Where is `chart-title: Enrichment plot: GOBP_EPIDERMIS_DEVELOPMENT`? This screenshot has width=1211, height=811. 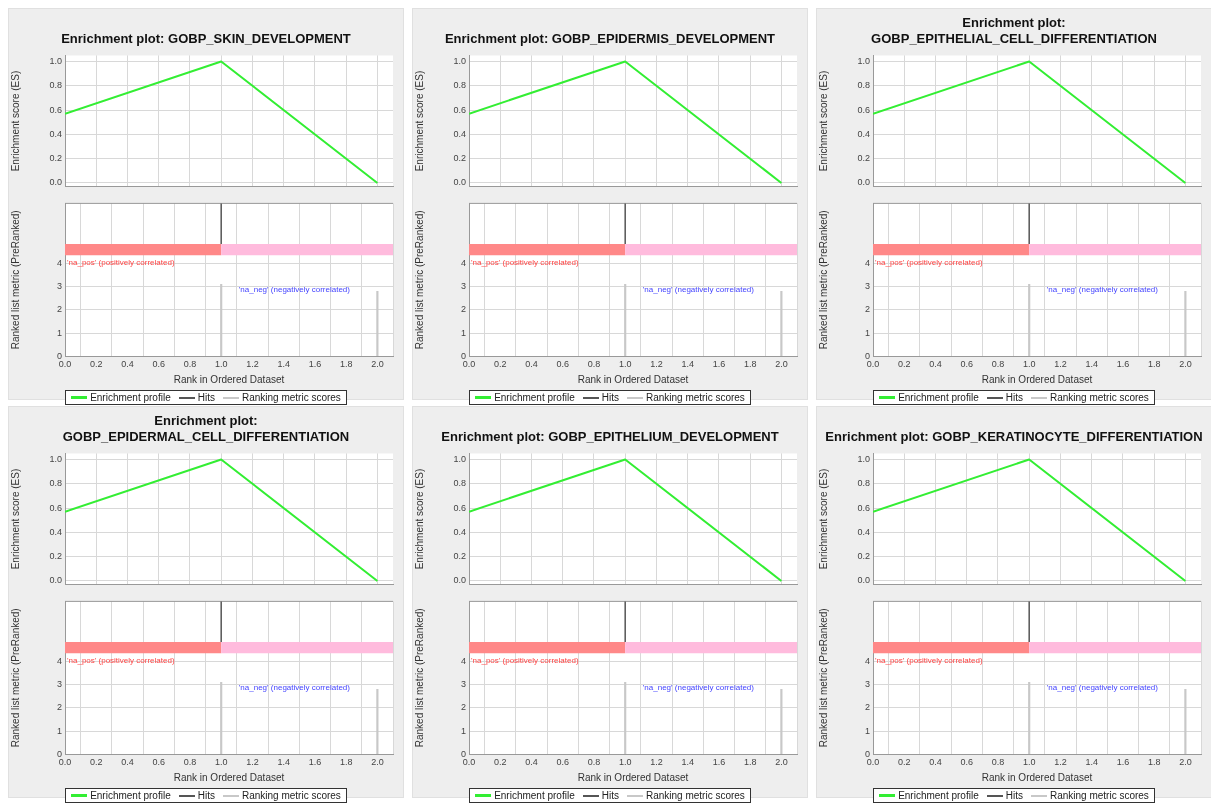
chart-title: Enrichment plot: GOBP_EPIDERMIS_DEVELOPMENT is located at coordinates (610, 38).